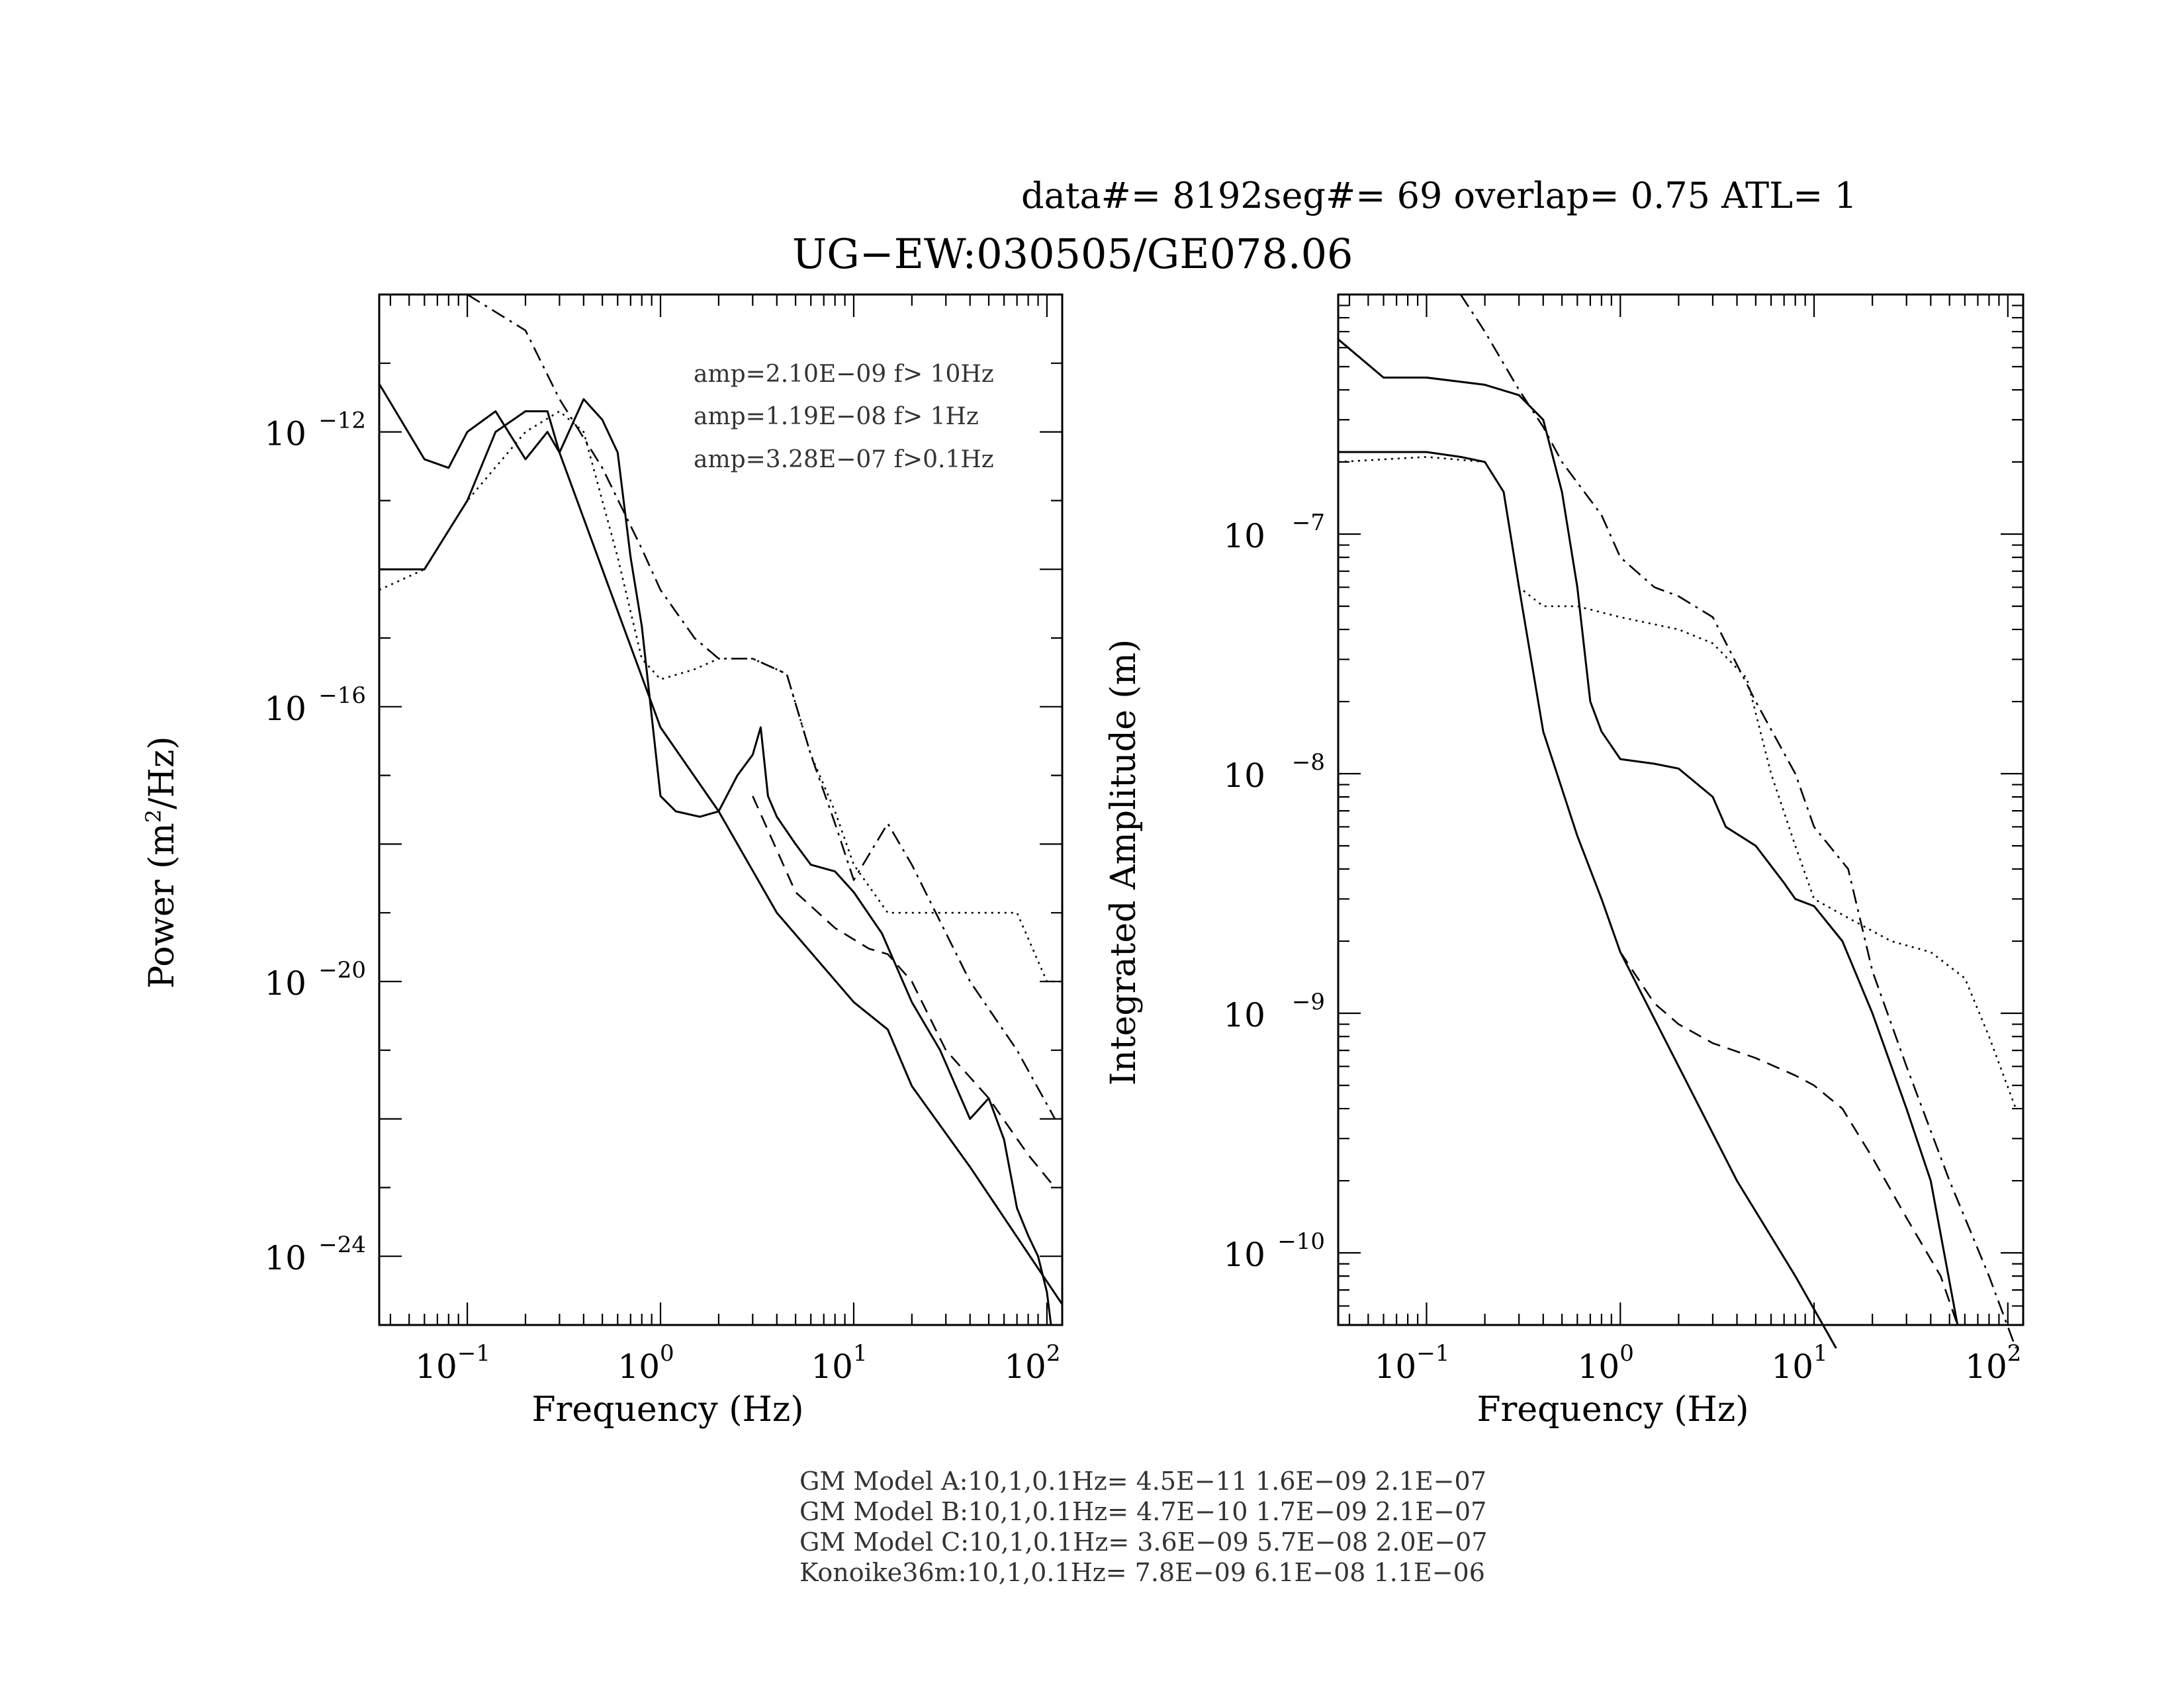 The height and width of the screenshot is (1687, 2184). What do you see at coordinates (315, 430) in the screenshot?
I see `left-y-tick-label: 10 −12` at bounding box center [315, 430].